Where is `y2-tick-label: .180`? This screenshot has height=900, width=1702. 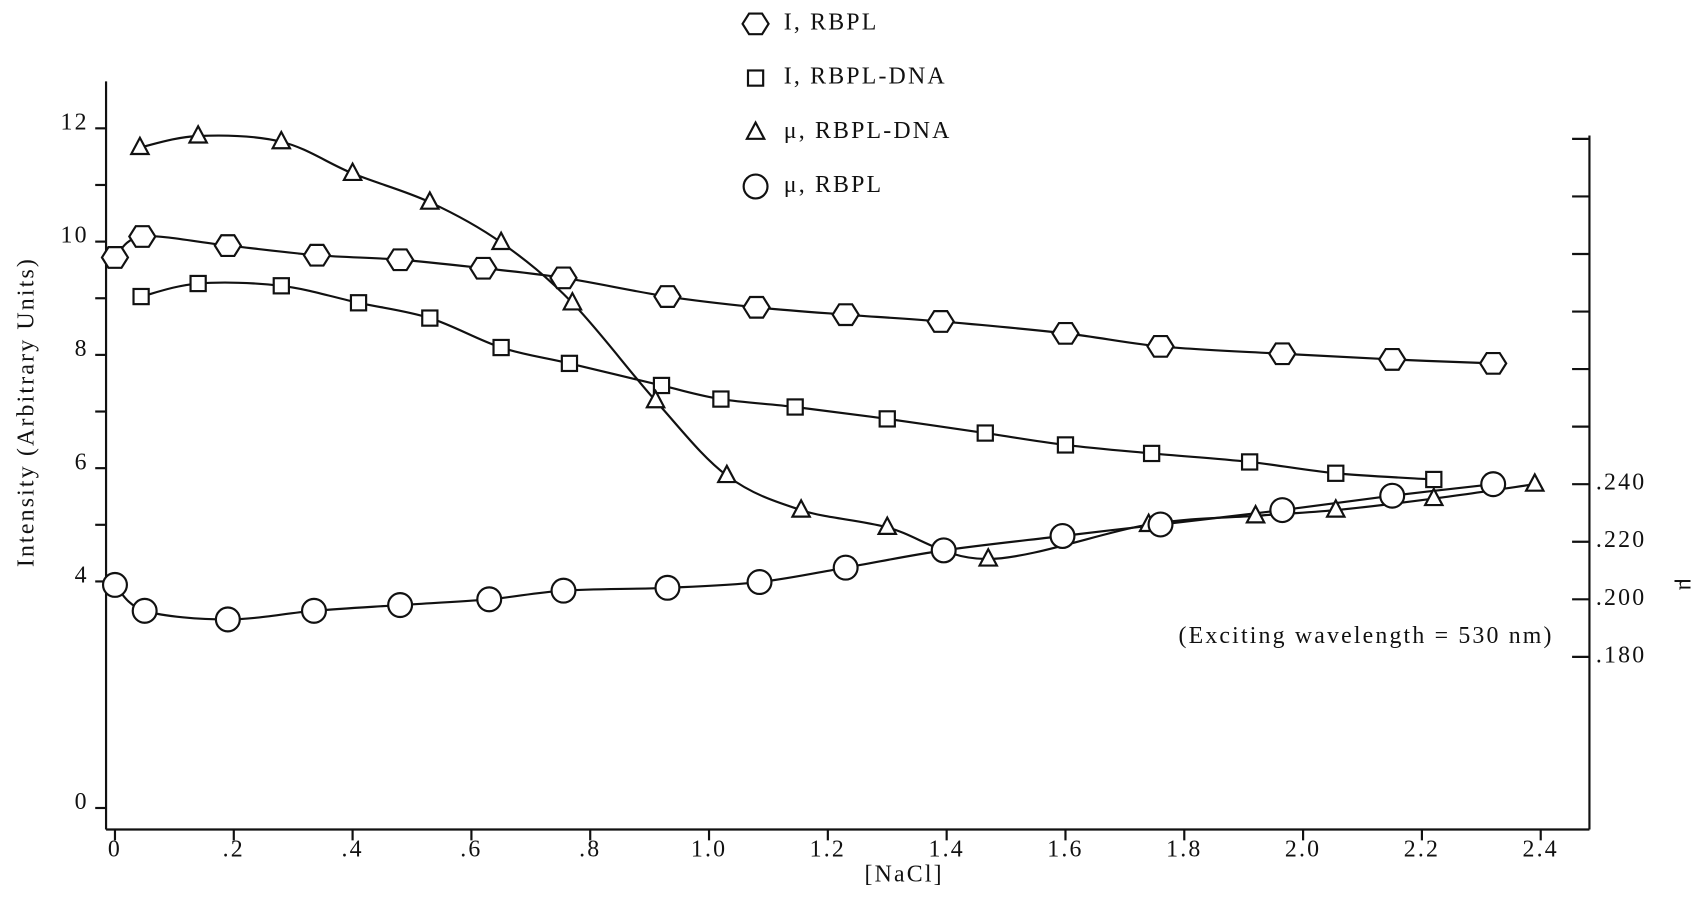 y2-tick-label: .180 is located at coordinates (1621, 655).